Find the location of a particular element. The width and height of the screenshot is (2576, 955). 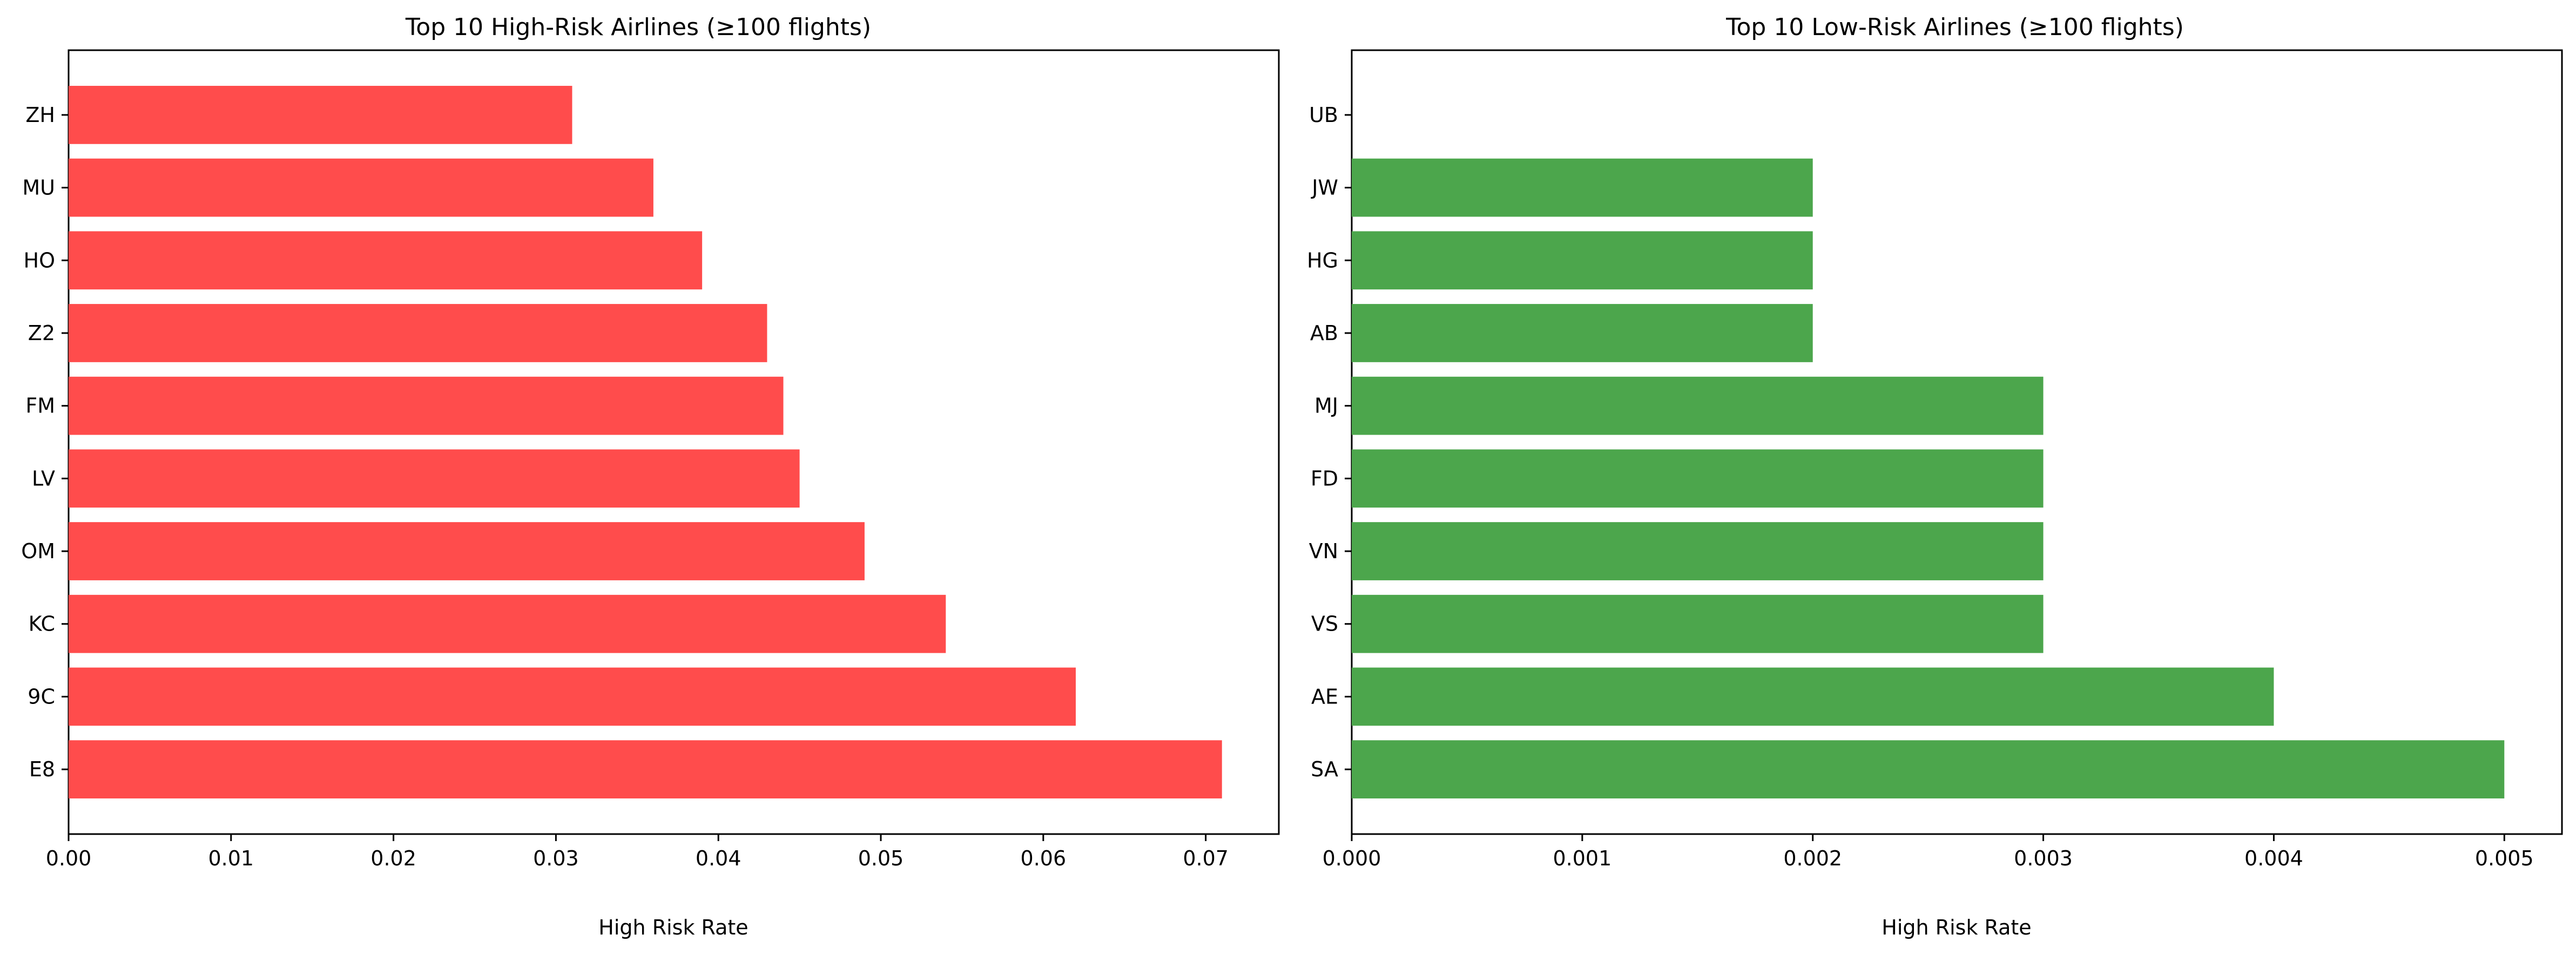

y-tick-label: HG is located at coordinates (1322, 260).